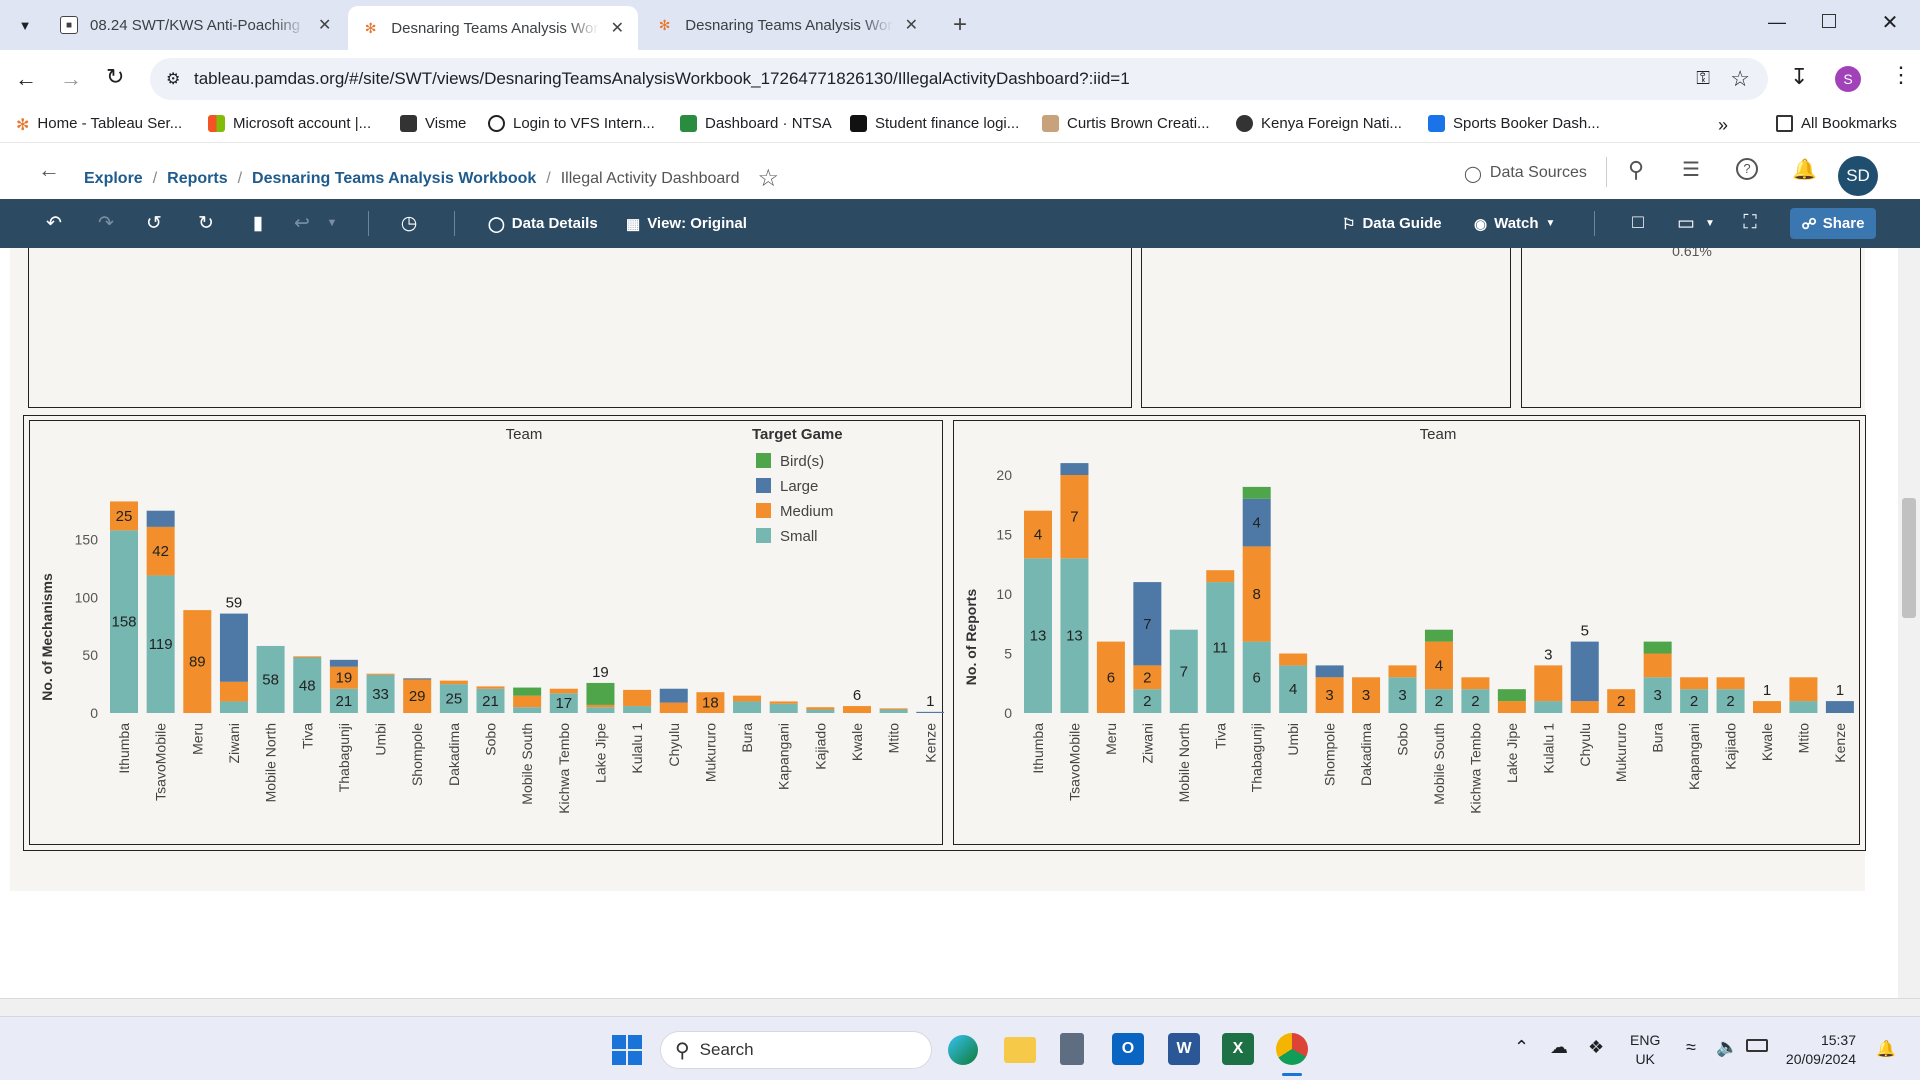 Image resolution: width=1920 pixels, height=1080 pixels. I want to click on vertical-scrollbar, so click(1909, 624).